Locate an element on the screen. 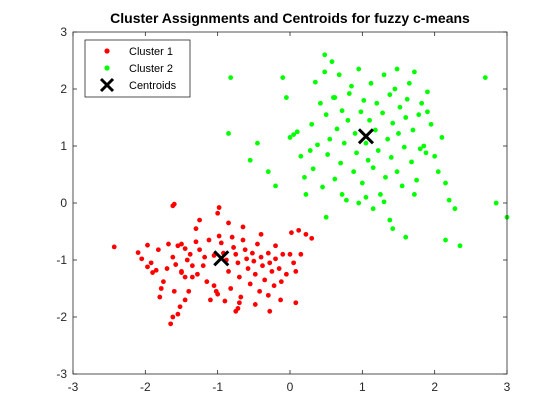 The width and height of the screenshot is (560, 420). legend-label: Cluster 1 is located at coordinates (151, 52).